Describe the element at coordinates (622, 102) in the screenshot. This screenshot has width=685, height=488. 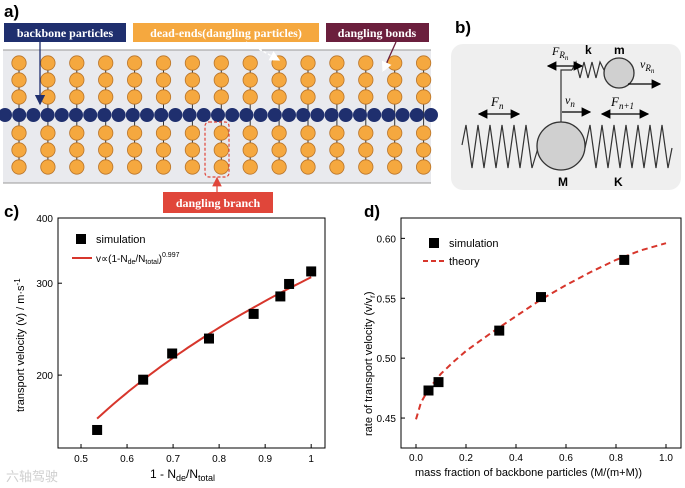
I see `F-n1-label: Fn+1` at that location.